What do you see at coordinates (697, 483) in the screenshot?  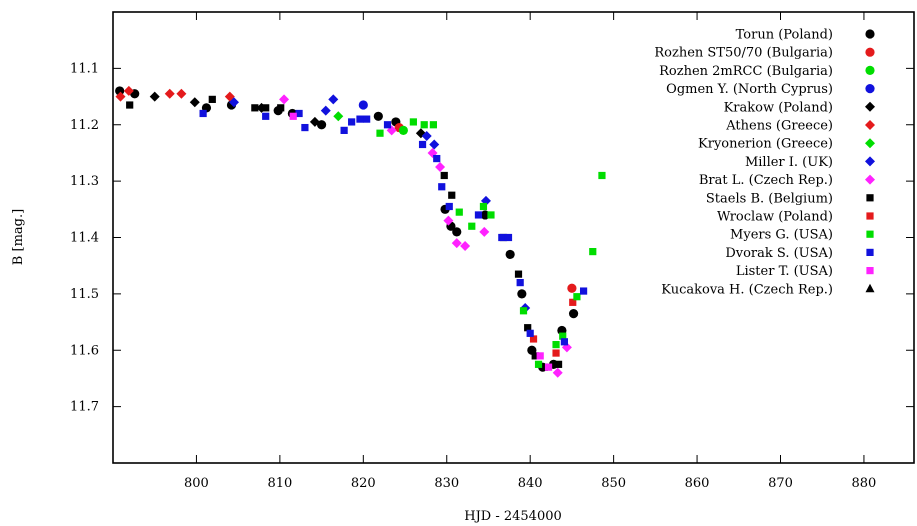 I see `x-tick-label: 860` at bounding box center [697, 483].